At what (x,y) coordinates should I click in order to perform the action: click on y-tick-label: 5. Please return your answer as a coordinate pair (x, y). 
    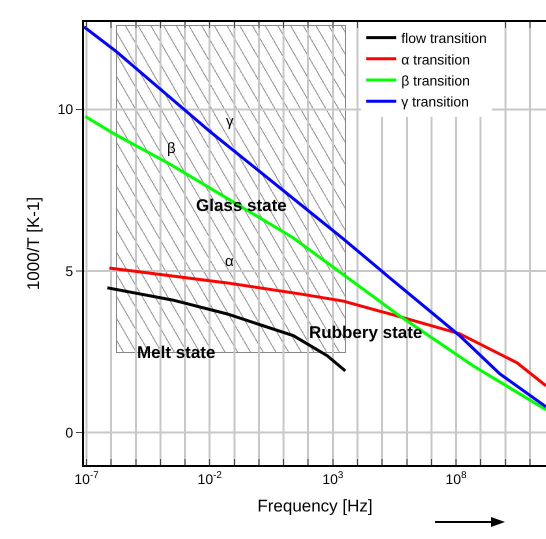
    Looking at the image, I should click on (69, 270).